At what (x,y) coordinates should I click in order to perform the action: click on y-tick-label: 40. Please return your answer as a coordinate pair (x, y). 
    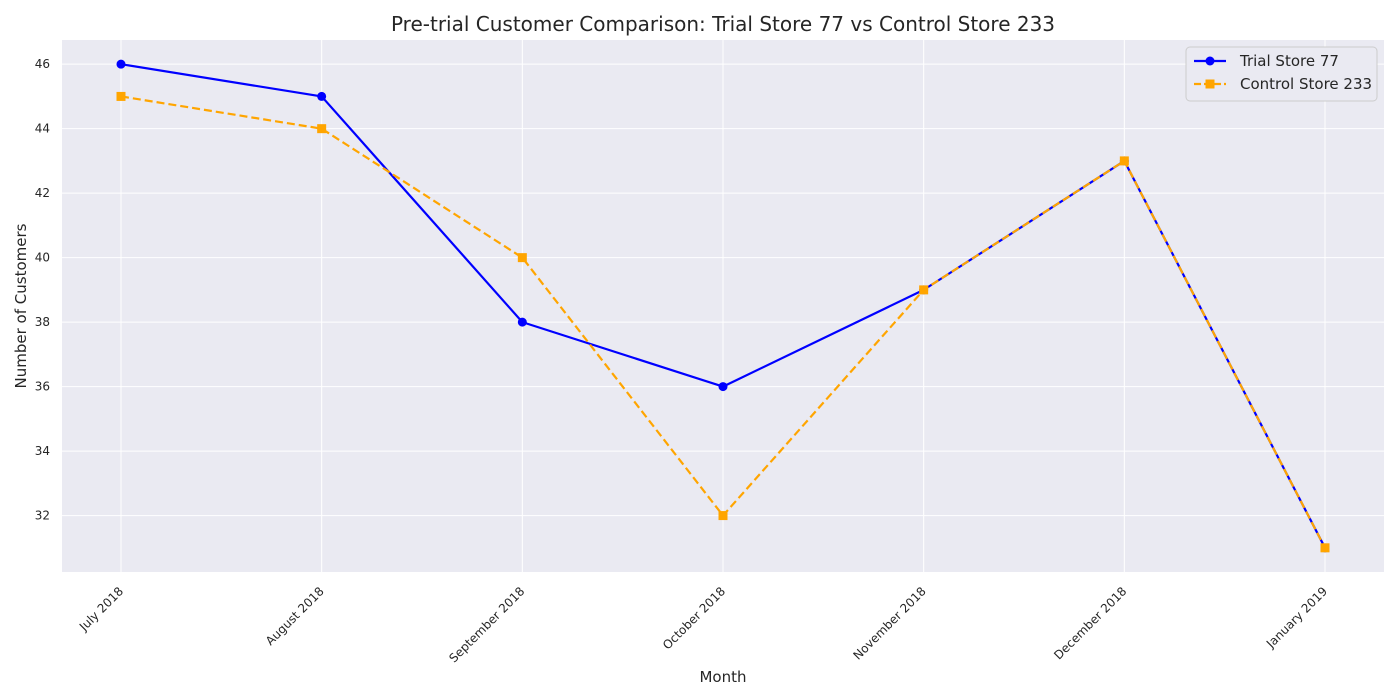
    Looking at the image, I should click on (42, 258).